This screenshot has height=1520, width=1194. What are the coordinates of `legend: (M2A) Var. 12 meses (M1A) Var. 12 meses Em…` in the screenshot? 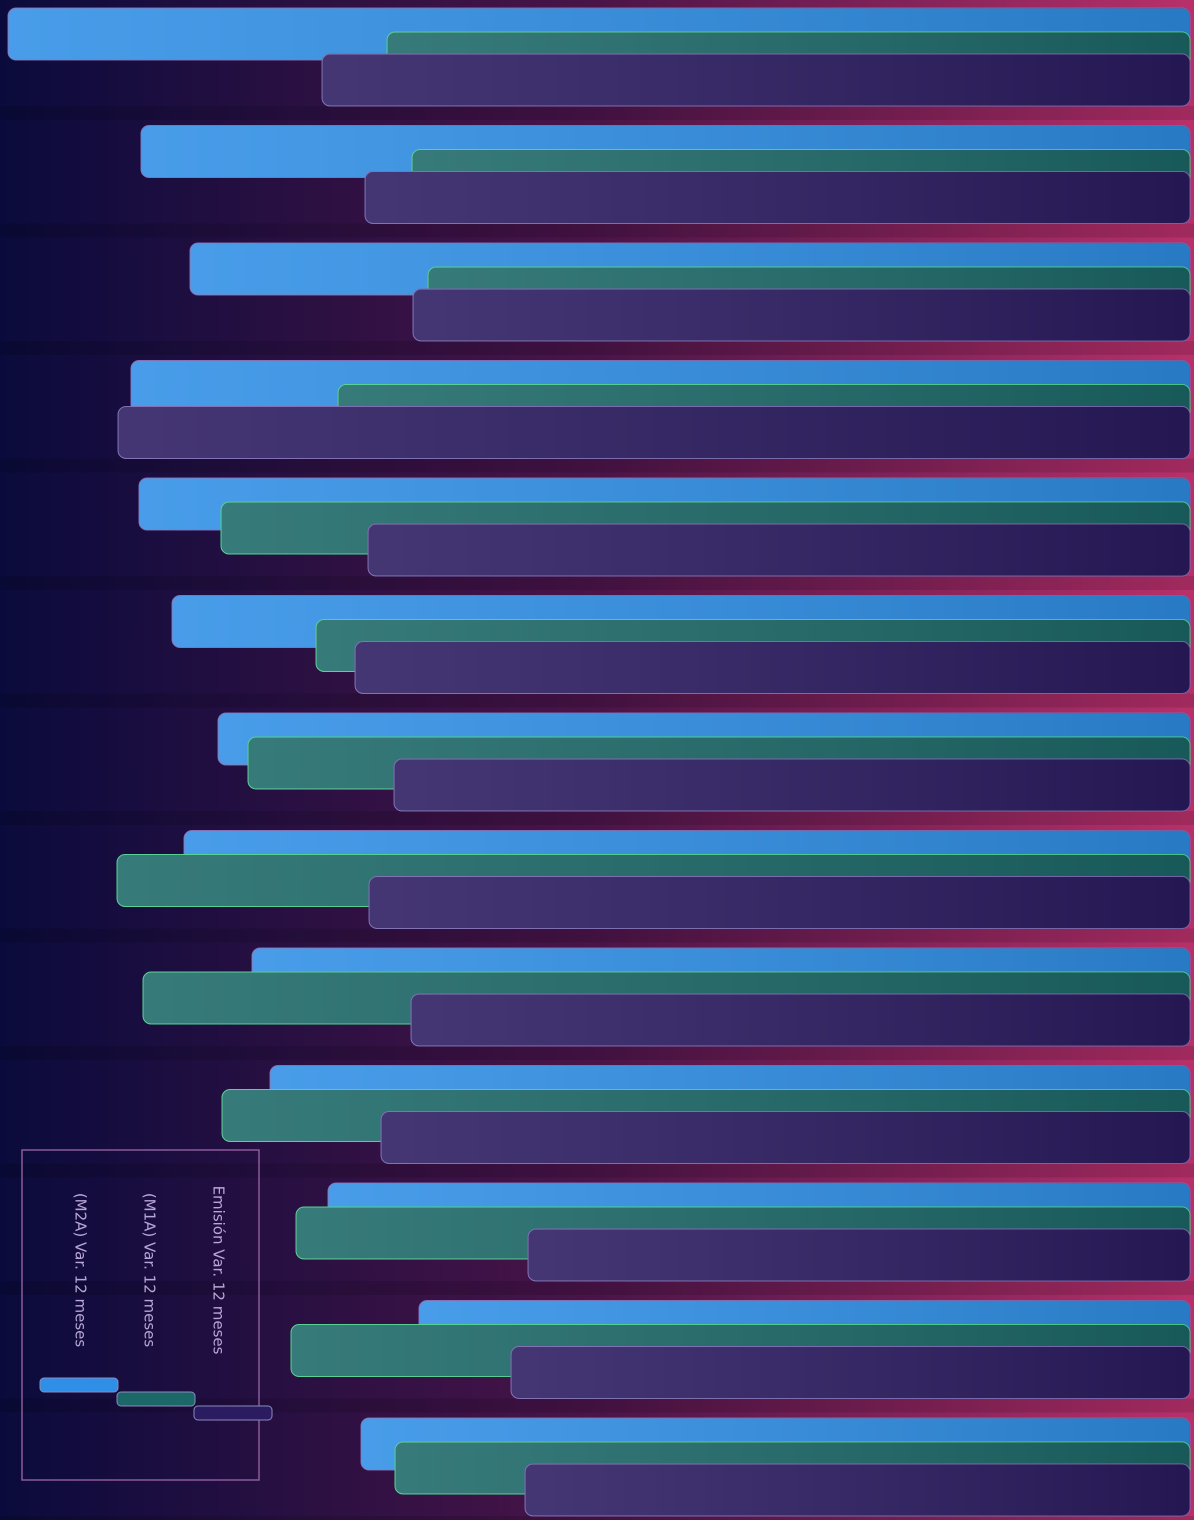 It's located at (147, 1315).